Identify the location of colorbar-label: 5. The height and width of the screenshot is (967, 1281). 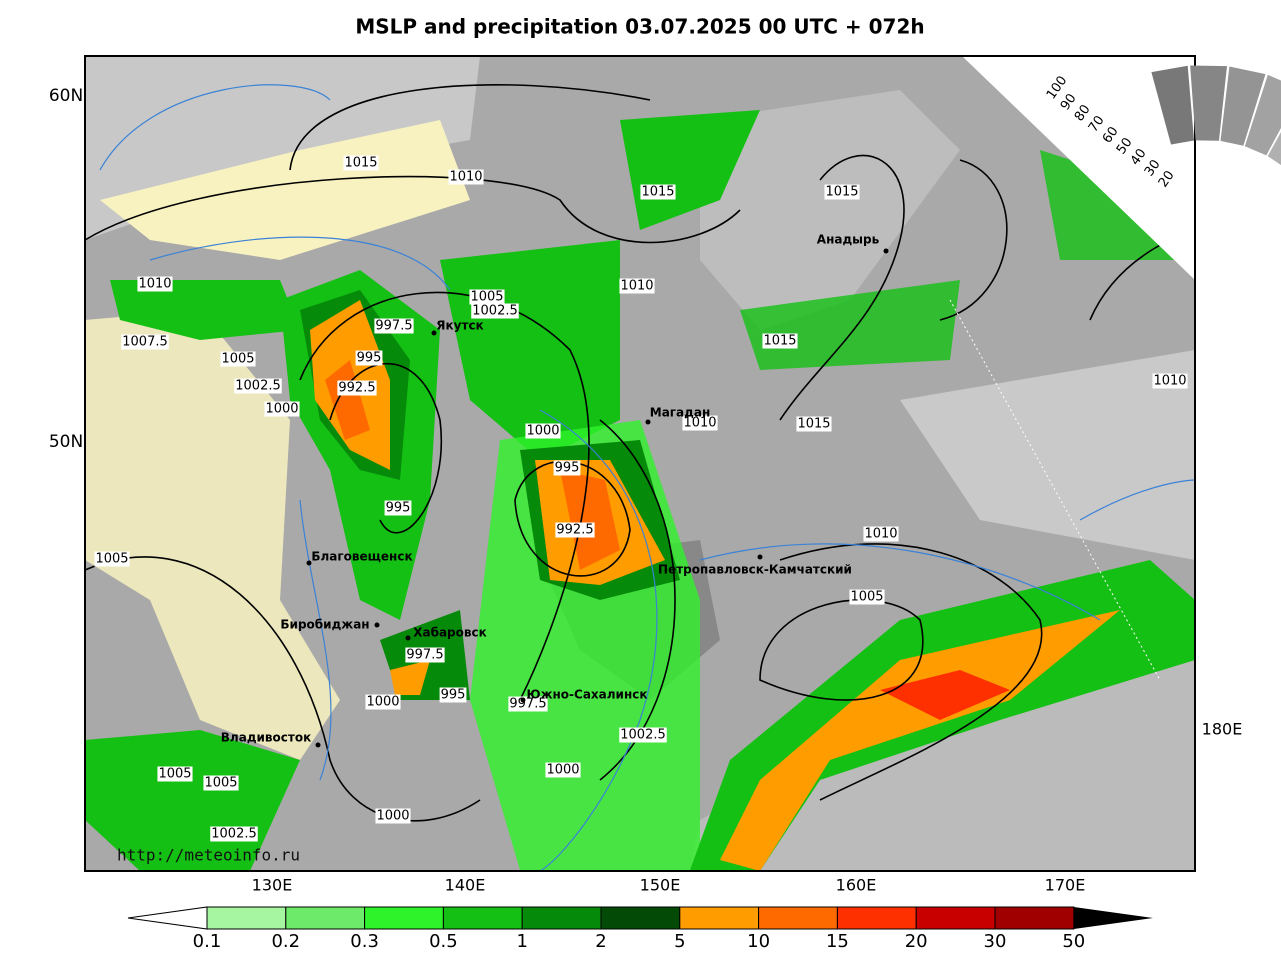
(679, 941).